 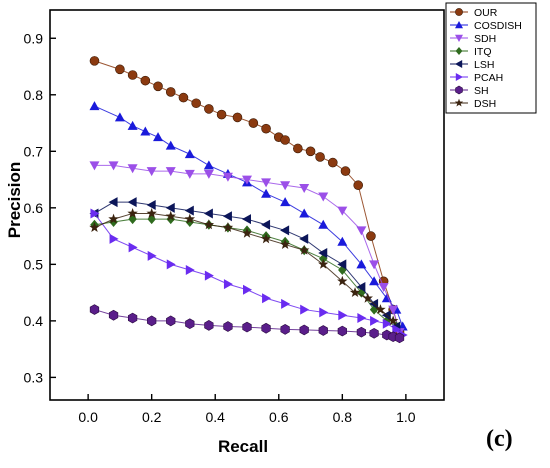 What do you see at coordinates (459, 38) in the screenshot?
I see `legend-marker-sdh` at bounding box center [459, 38].